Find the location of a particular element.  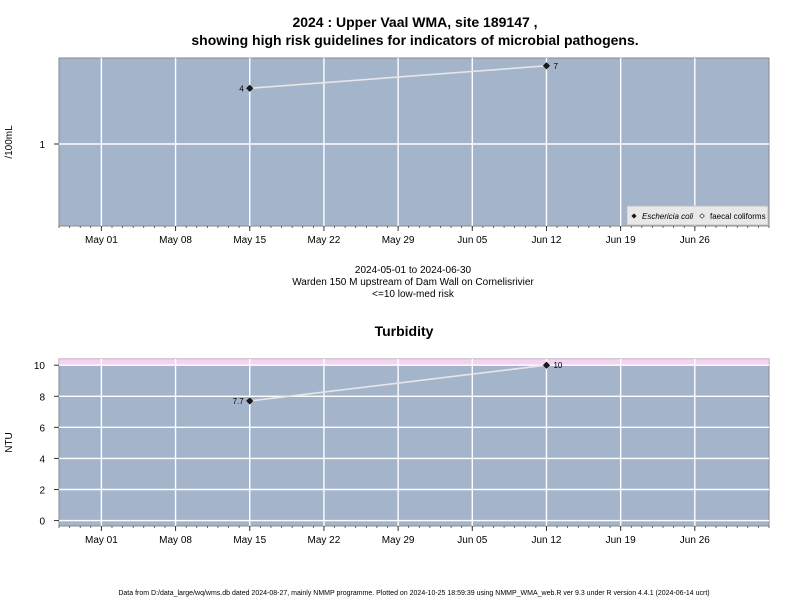

y-tick-label: 10 is located at coordinates (40, 366).